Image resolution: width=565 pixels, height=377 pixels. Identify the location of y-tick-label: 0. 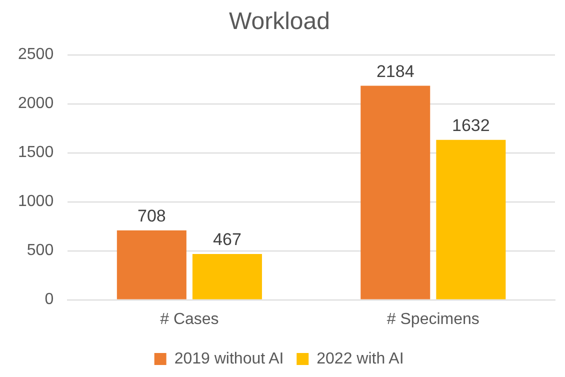
(49, 299).